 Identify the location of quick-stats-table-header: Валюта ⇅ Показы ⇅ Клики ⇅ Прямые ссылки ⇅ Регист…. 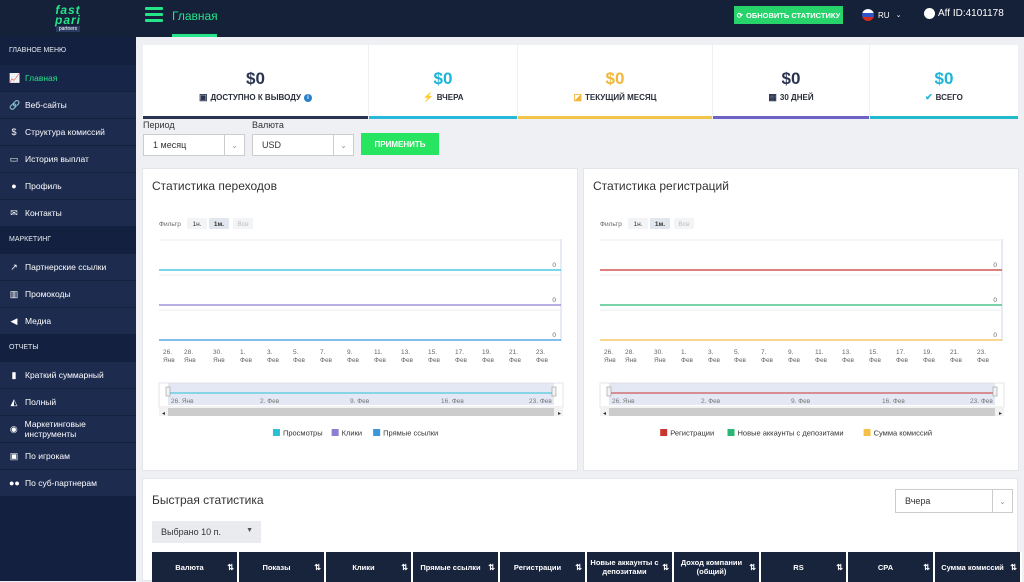
(587, 567).